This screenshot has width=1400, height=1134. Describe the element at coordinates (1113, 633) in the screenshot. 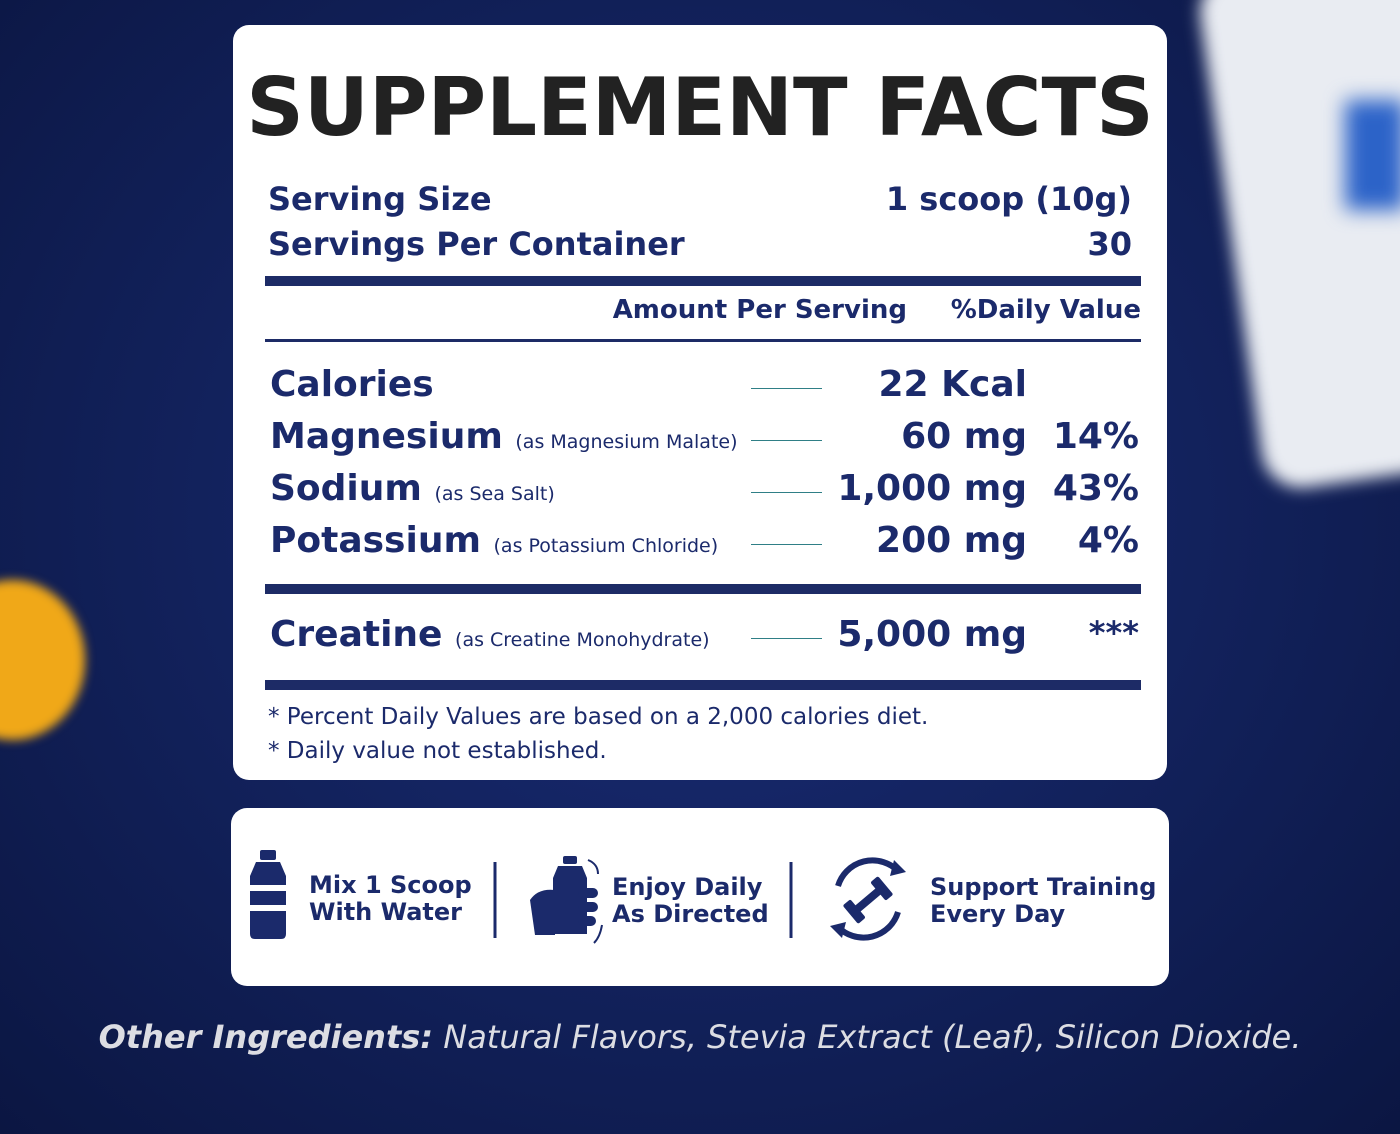

I see `creatine-daily: ***` at that location.